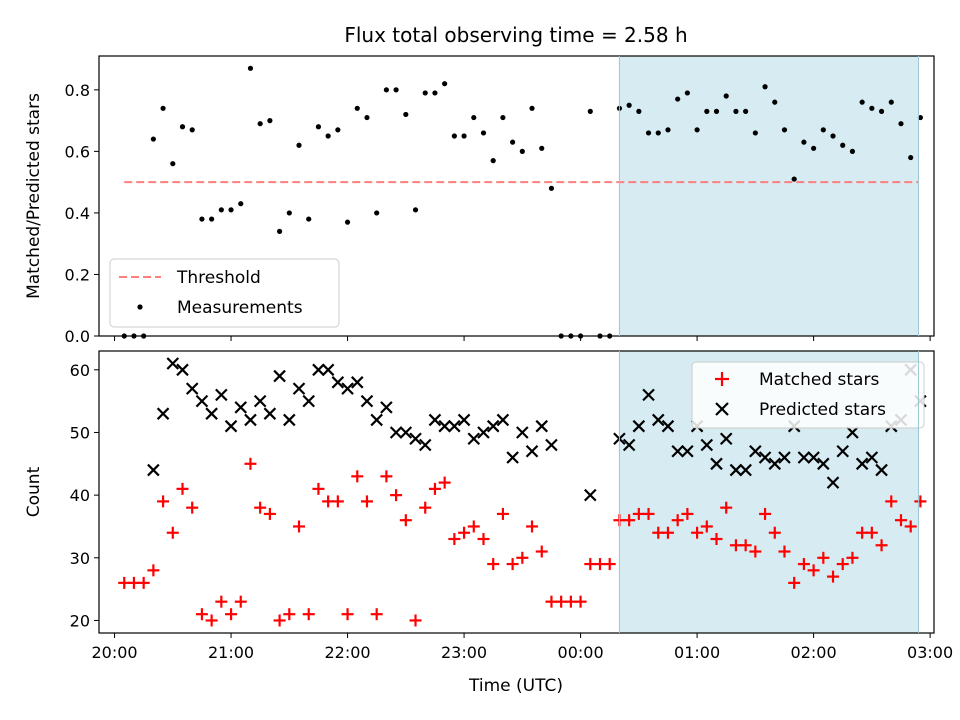 The image size is (960, 720). Describe the element at coordinates (140, 307) in the screenshot. I see `legend-measurements-swatch` at that location.